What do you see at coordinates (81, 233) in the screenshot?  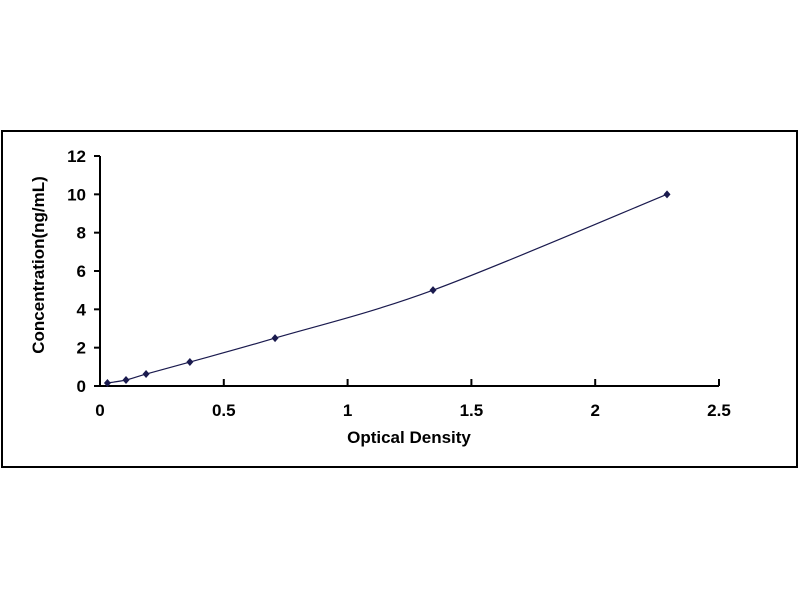 I see `y-tick-label: 8` at bounding box center [81, 233].